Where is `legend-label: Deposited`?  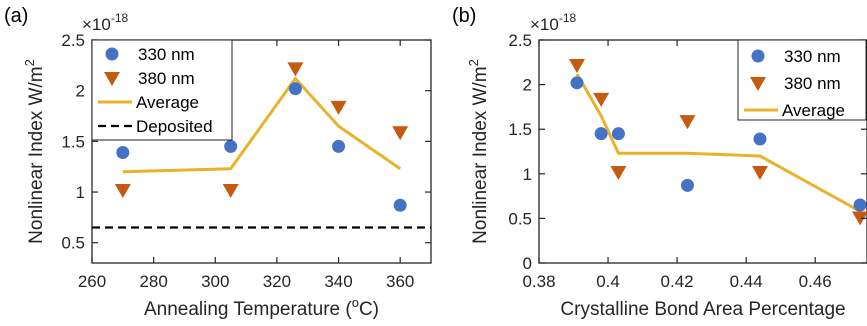
legend-label: Deposited is located at coordinates (174, 126).